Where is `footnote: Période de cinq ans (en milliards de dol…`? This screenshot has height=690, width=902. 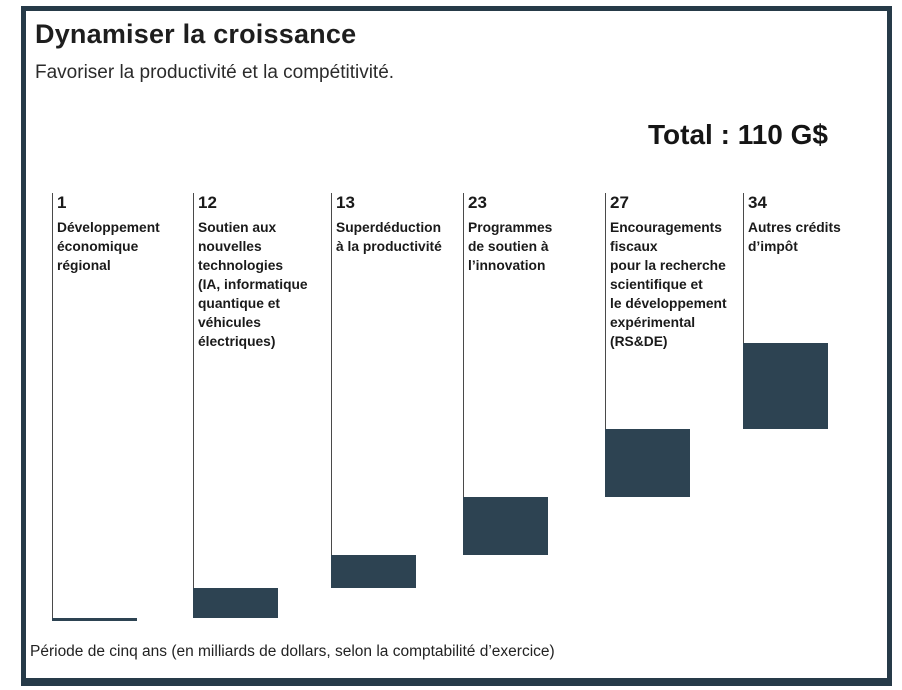
footnote: Période de cinq ans (en milliards de dol… is located at coordinates (292, 651).